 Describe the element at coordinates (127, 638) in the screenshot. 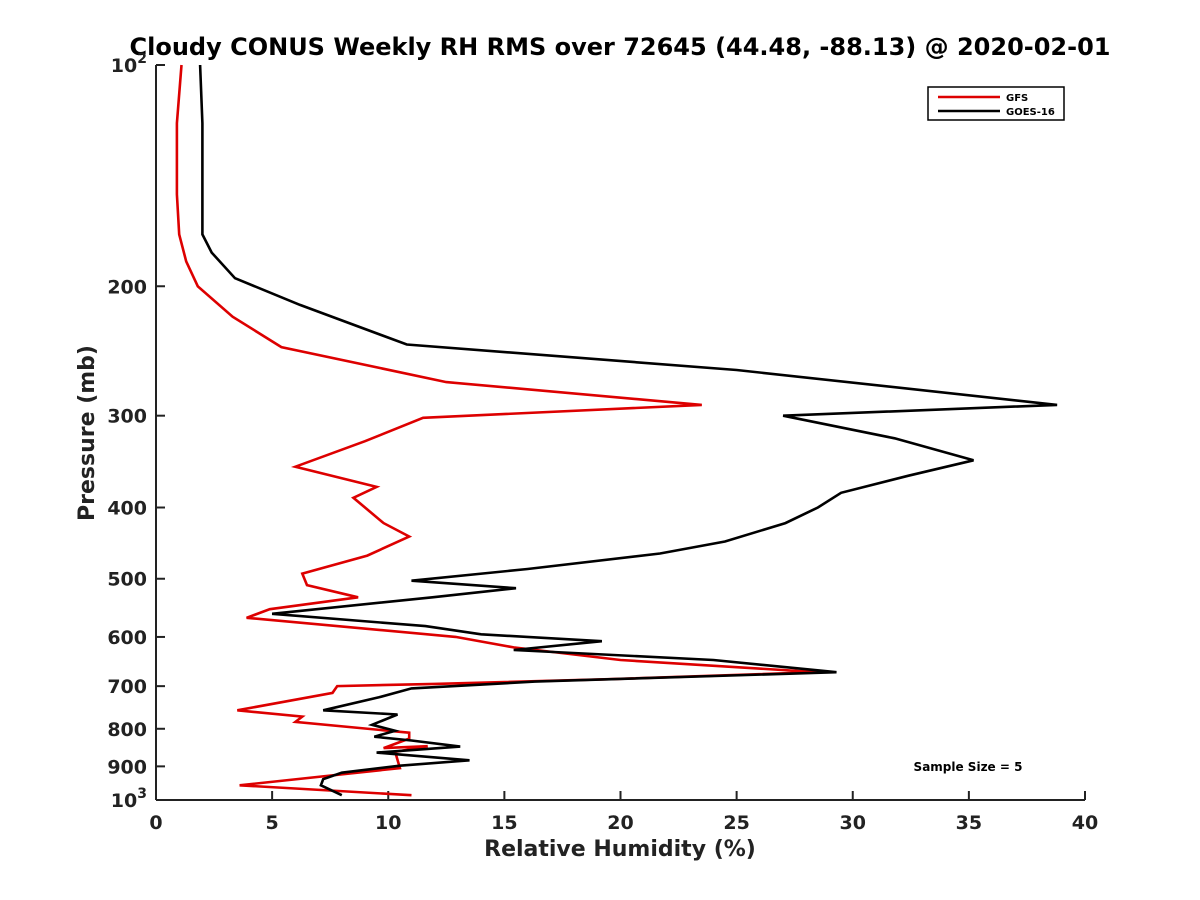

I see `y-tick-label: 600` at that location.